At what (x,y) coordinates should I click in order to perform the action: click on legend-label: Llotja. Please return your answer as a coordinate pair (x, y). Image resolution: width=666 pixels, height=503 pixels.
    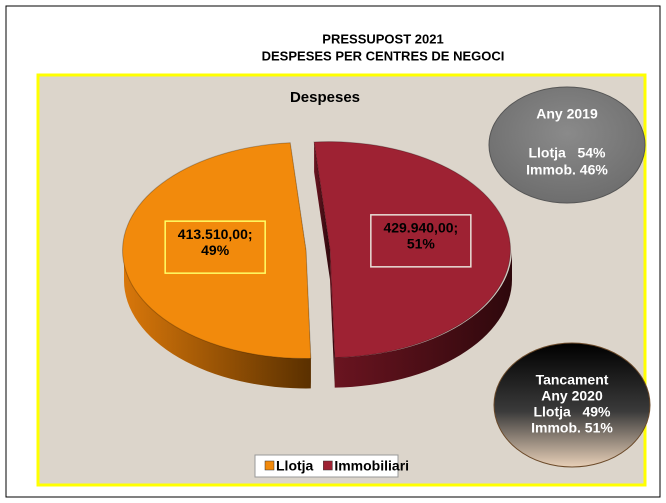
    Looking at the image, I should click on (295, 466).